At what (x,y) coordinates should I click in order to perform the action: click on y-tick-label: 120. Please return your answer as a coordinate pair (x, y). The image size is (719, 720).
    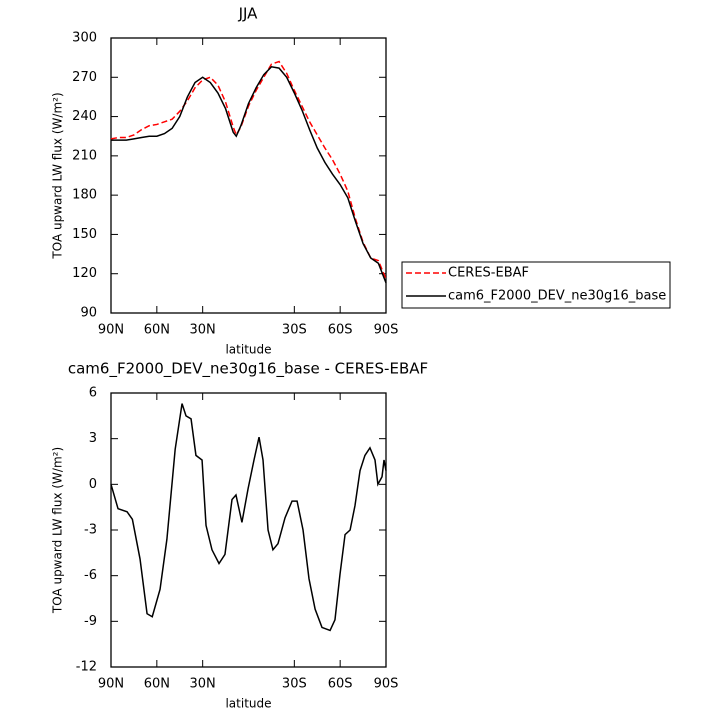
    Looking at the image, I should click on (84, 273).